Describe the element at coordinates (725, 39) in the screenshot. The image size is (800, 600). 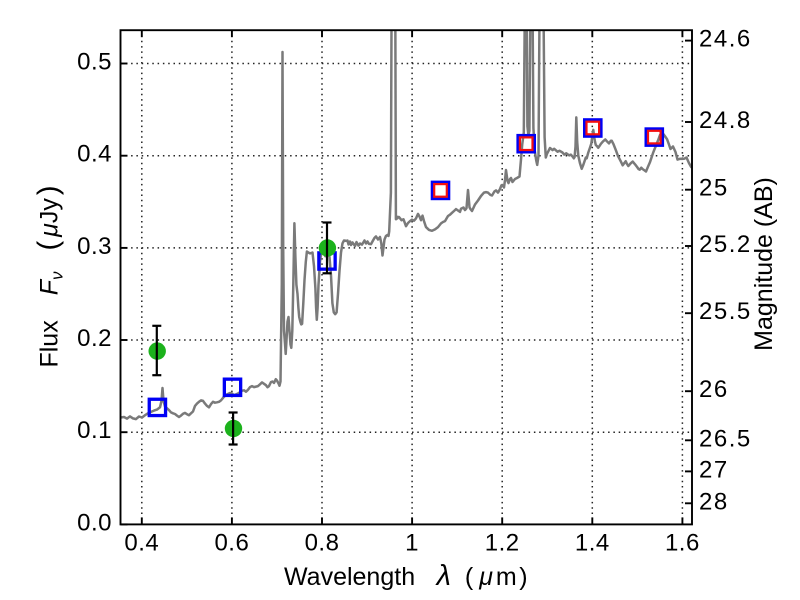
I see `svg-text: 24.6` at that location.